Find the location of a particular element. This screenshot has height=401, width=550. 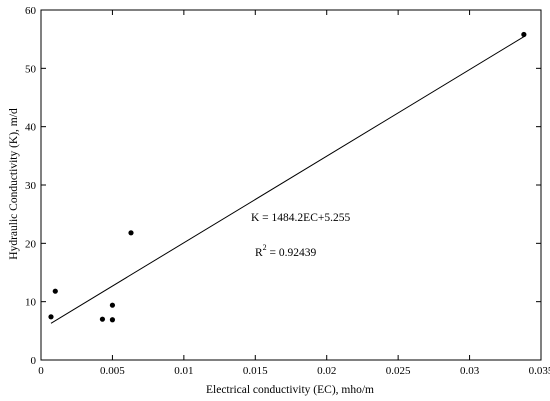

y-tick-label: 10 is located at coordinates (31, 303).